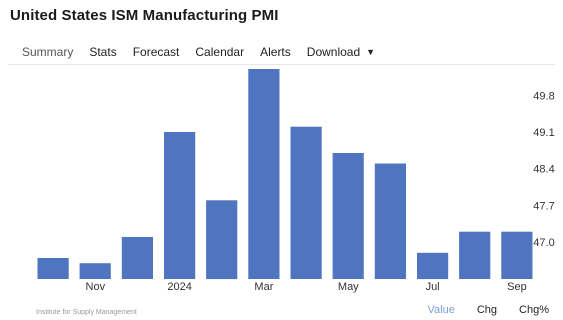  Describe the element at coordinates (144, 15) in the screenshot. I see `page-title: United States ISM Manufacturing PMI` at that location.